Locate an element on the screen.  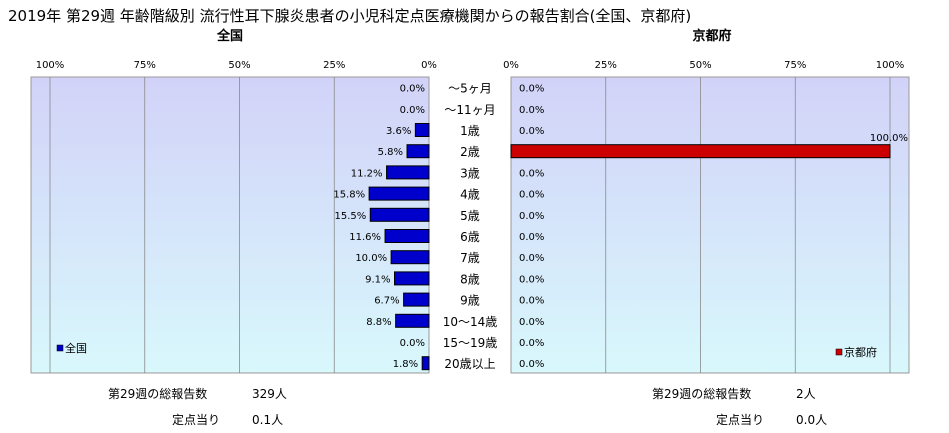
kyoto-value-label: 100.0% is located at coordinates (889, 138).